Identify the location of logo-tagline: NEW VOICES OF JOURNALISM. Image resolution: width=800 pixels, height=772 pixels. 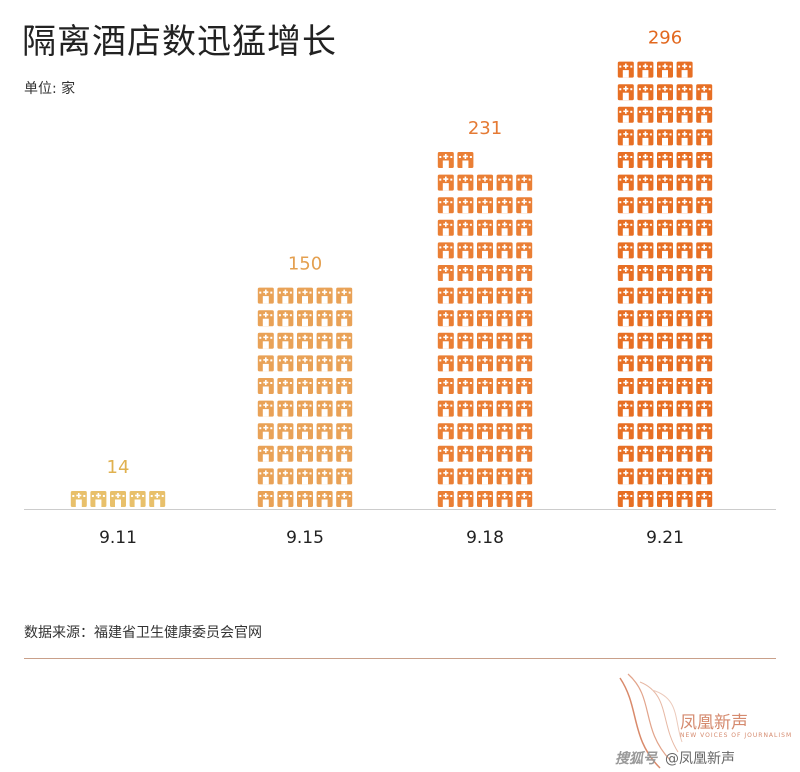
(736, 735).